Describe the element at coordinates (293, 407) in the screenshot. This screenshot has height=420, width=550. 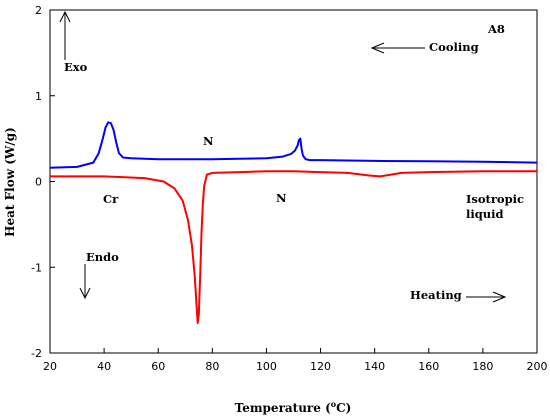
I see `x-axis-title: Temperature (oC)` at that location.